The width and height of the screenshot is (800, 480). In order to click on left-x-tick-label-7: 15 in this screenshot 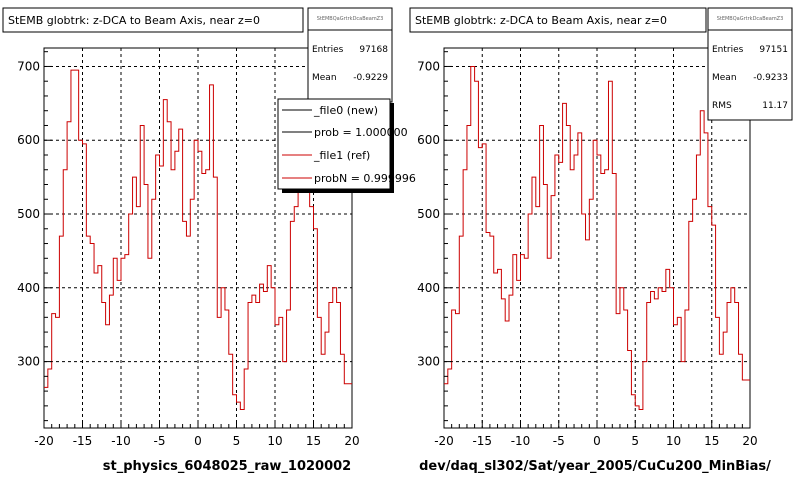, I will do `click(313, 441)`.